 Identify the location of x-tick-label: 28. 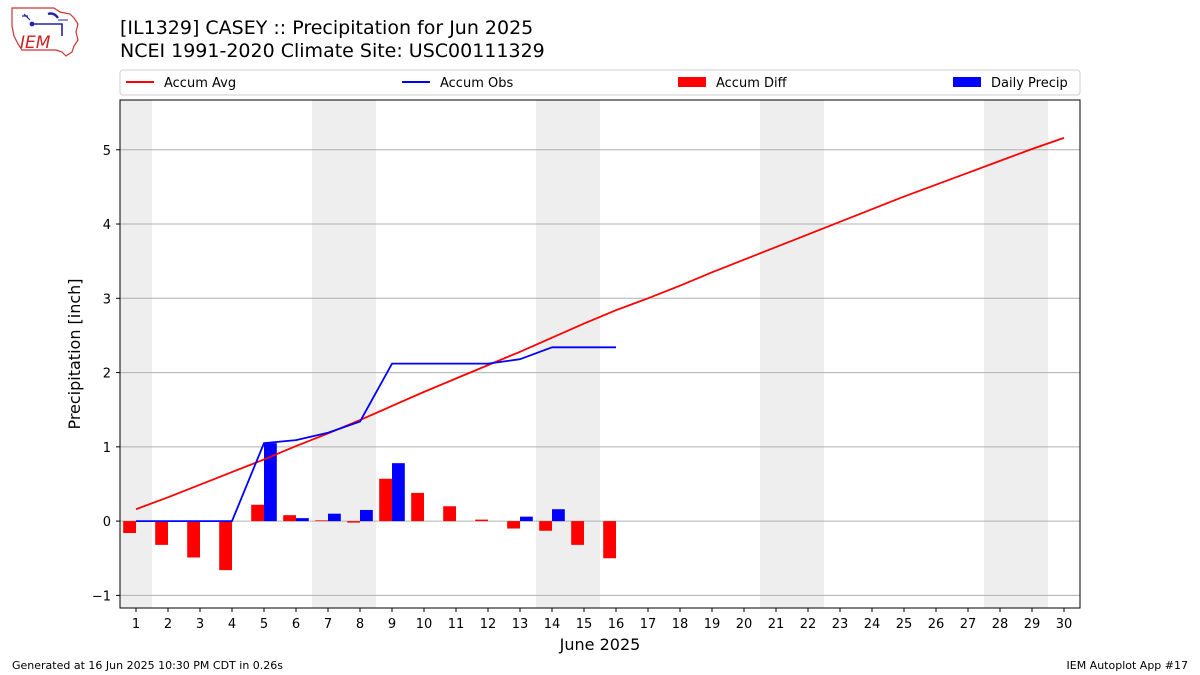
(1000, 624).